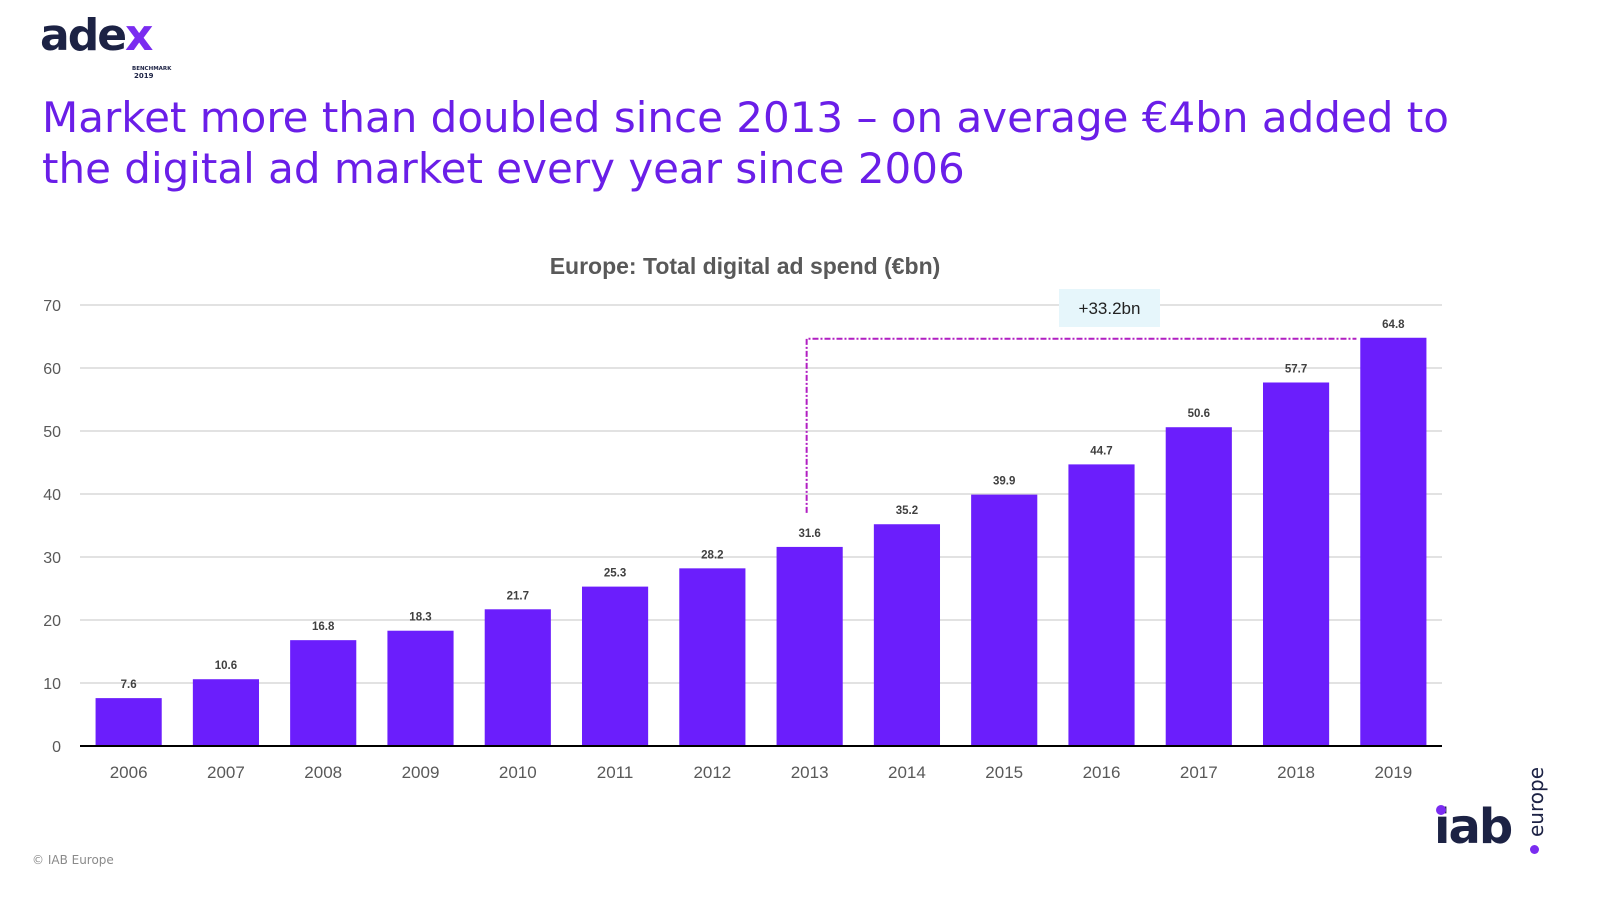  I want to click on y-tick-label: 60, so click(52, 369).